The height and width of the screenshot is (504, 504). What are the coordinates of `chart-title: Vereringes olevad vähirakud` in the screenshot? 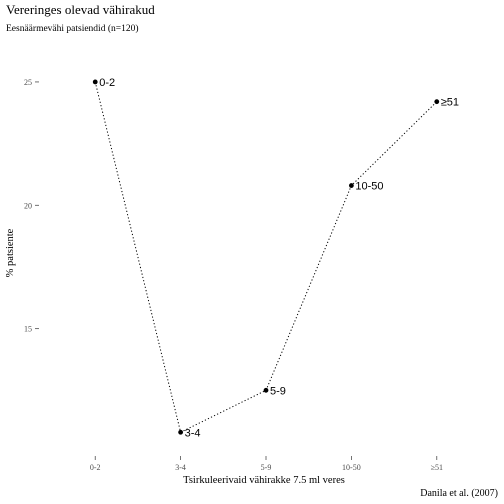 It's located at (80, 9).